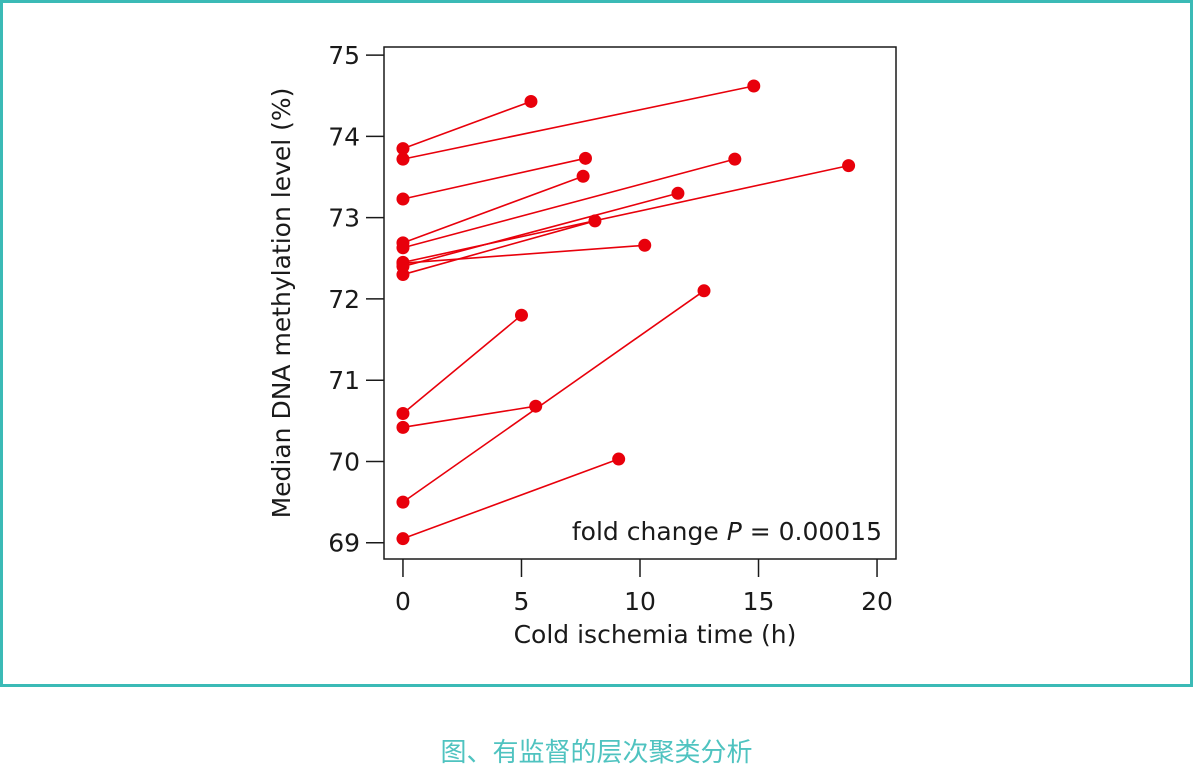  Describe the element at coordinates (344, 299) in the screenshot. I see `y-tick-label: 72` at that location.